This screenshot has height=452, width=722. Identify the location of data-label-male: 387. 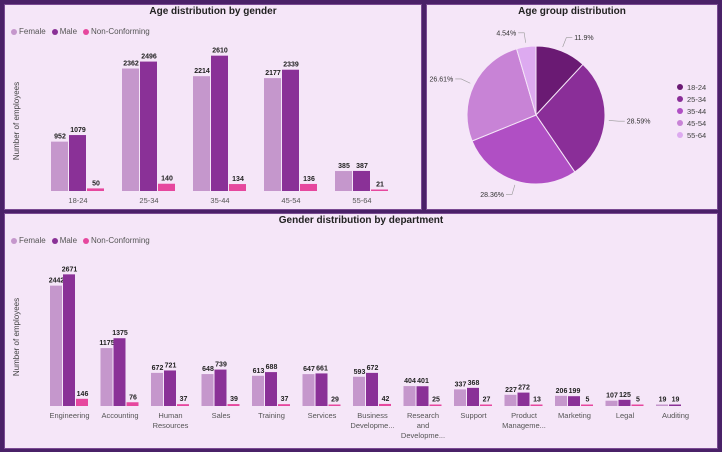
(362, 166).